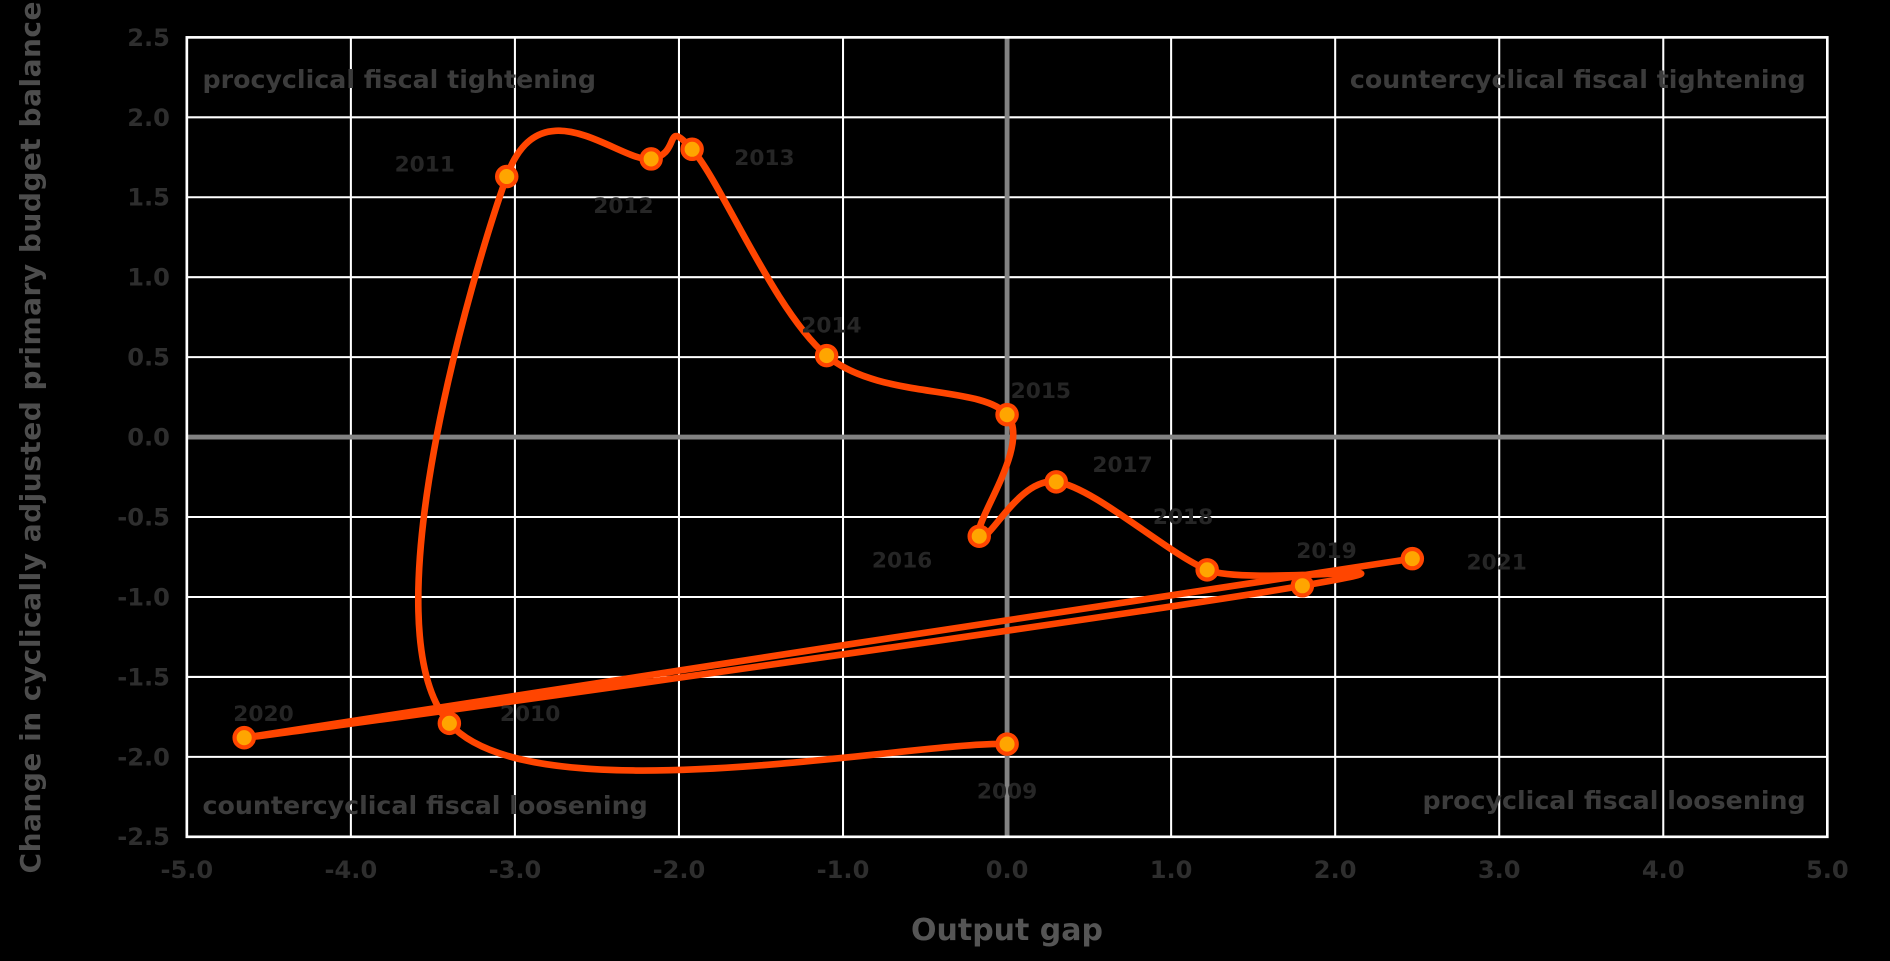 The image size is (1890, 961). What do you see at coordinates (400, 79) in the screenshot?
I see `quadrant-label-top-left: procyclical fiscal tightening` at bounding box center [400, 79].